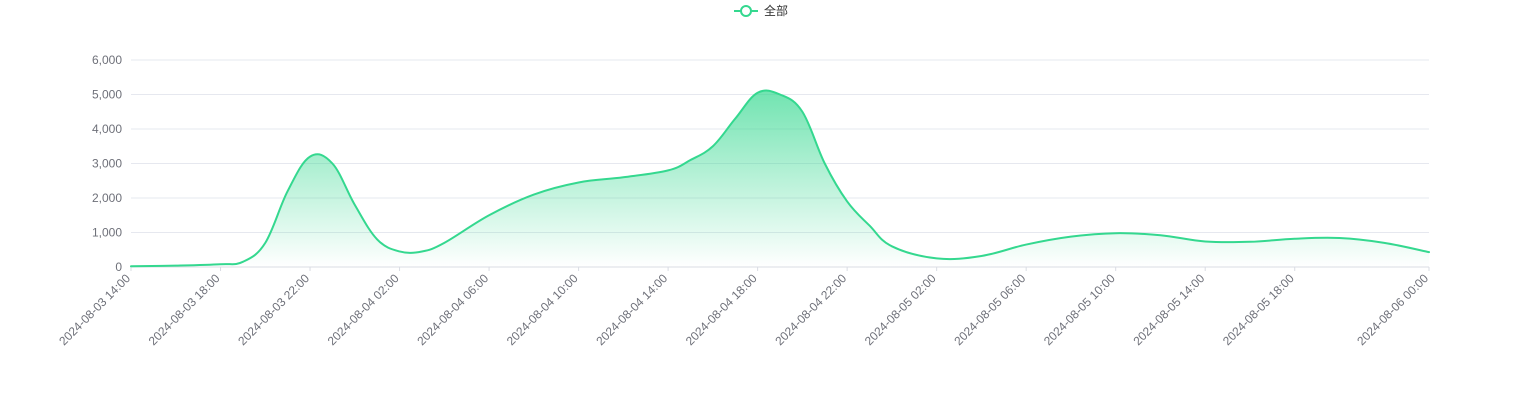  What do you see at coordinates (107, 233) in the screenshot?
I see `y-tick-label: 1,000` at bounding box center [107, 233].